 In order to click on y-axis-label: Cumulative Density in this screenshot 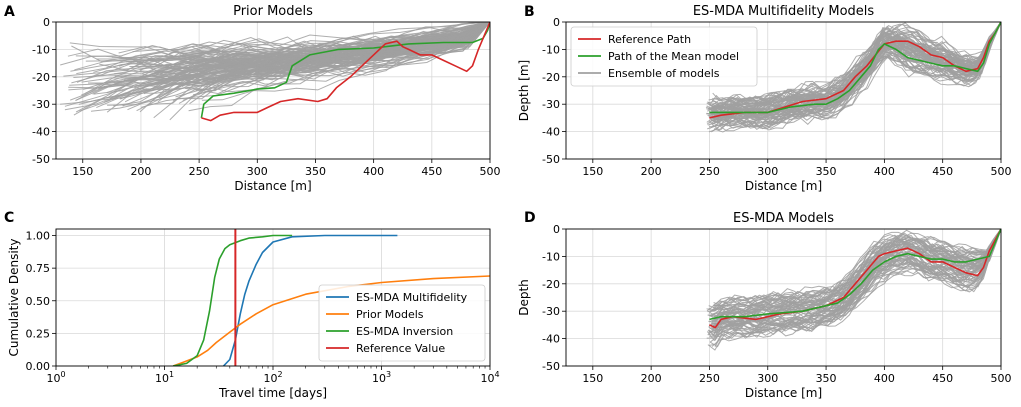, I will do `click(14, 298)`.